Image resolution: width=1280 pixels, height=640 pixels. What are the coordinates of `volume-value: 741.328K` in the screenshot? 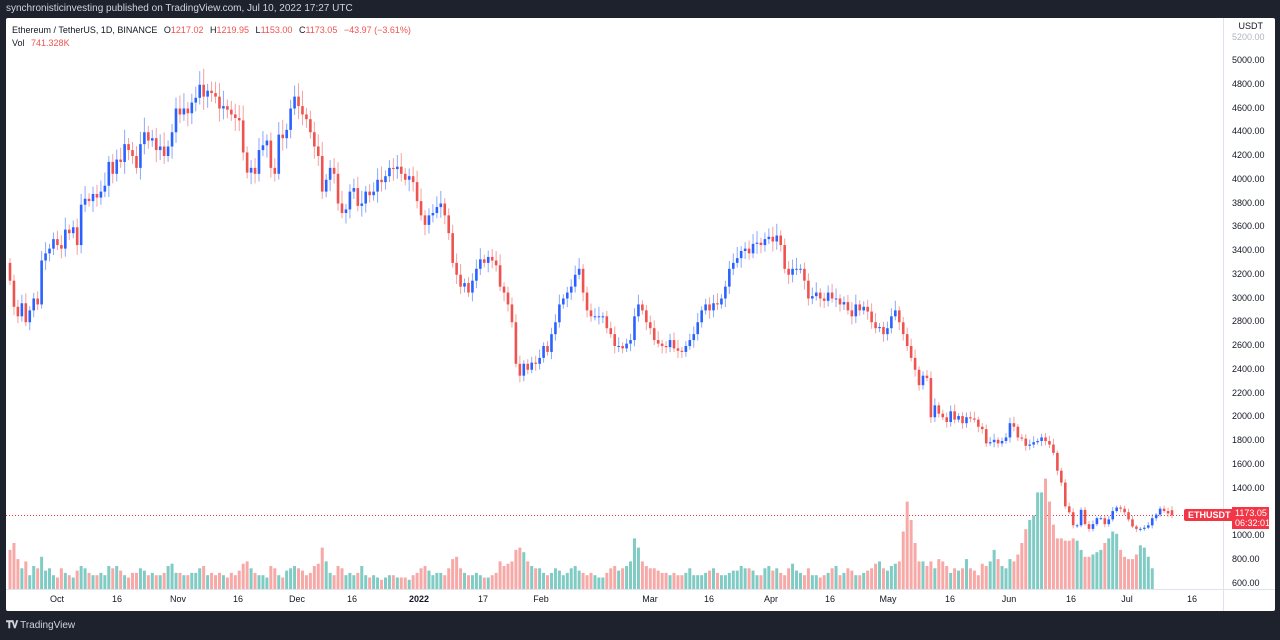 It's located at (50, 43).